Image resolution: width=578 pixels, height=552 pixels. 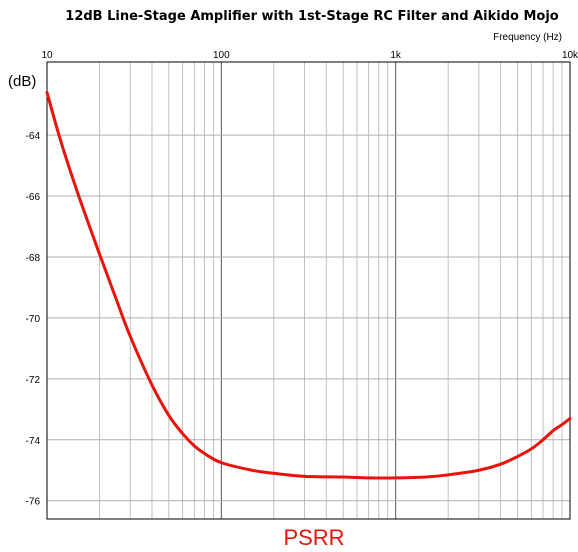 I want to click on chart-caption: PSRR, so click(x=313, y=537).